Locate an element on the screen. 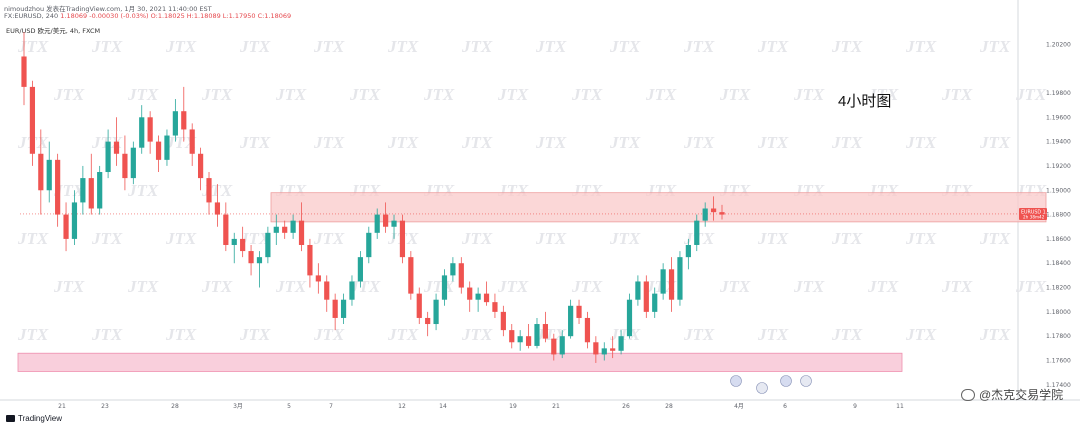 This screenshot has height=429, width=1080. resistance-zone is located at coordinates (658, 207).